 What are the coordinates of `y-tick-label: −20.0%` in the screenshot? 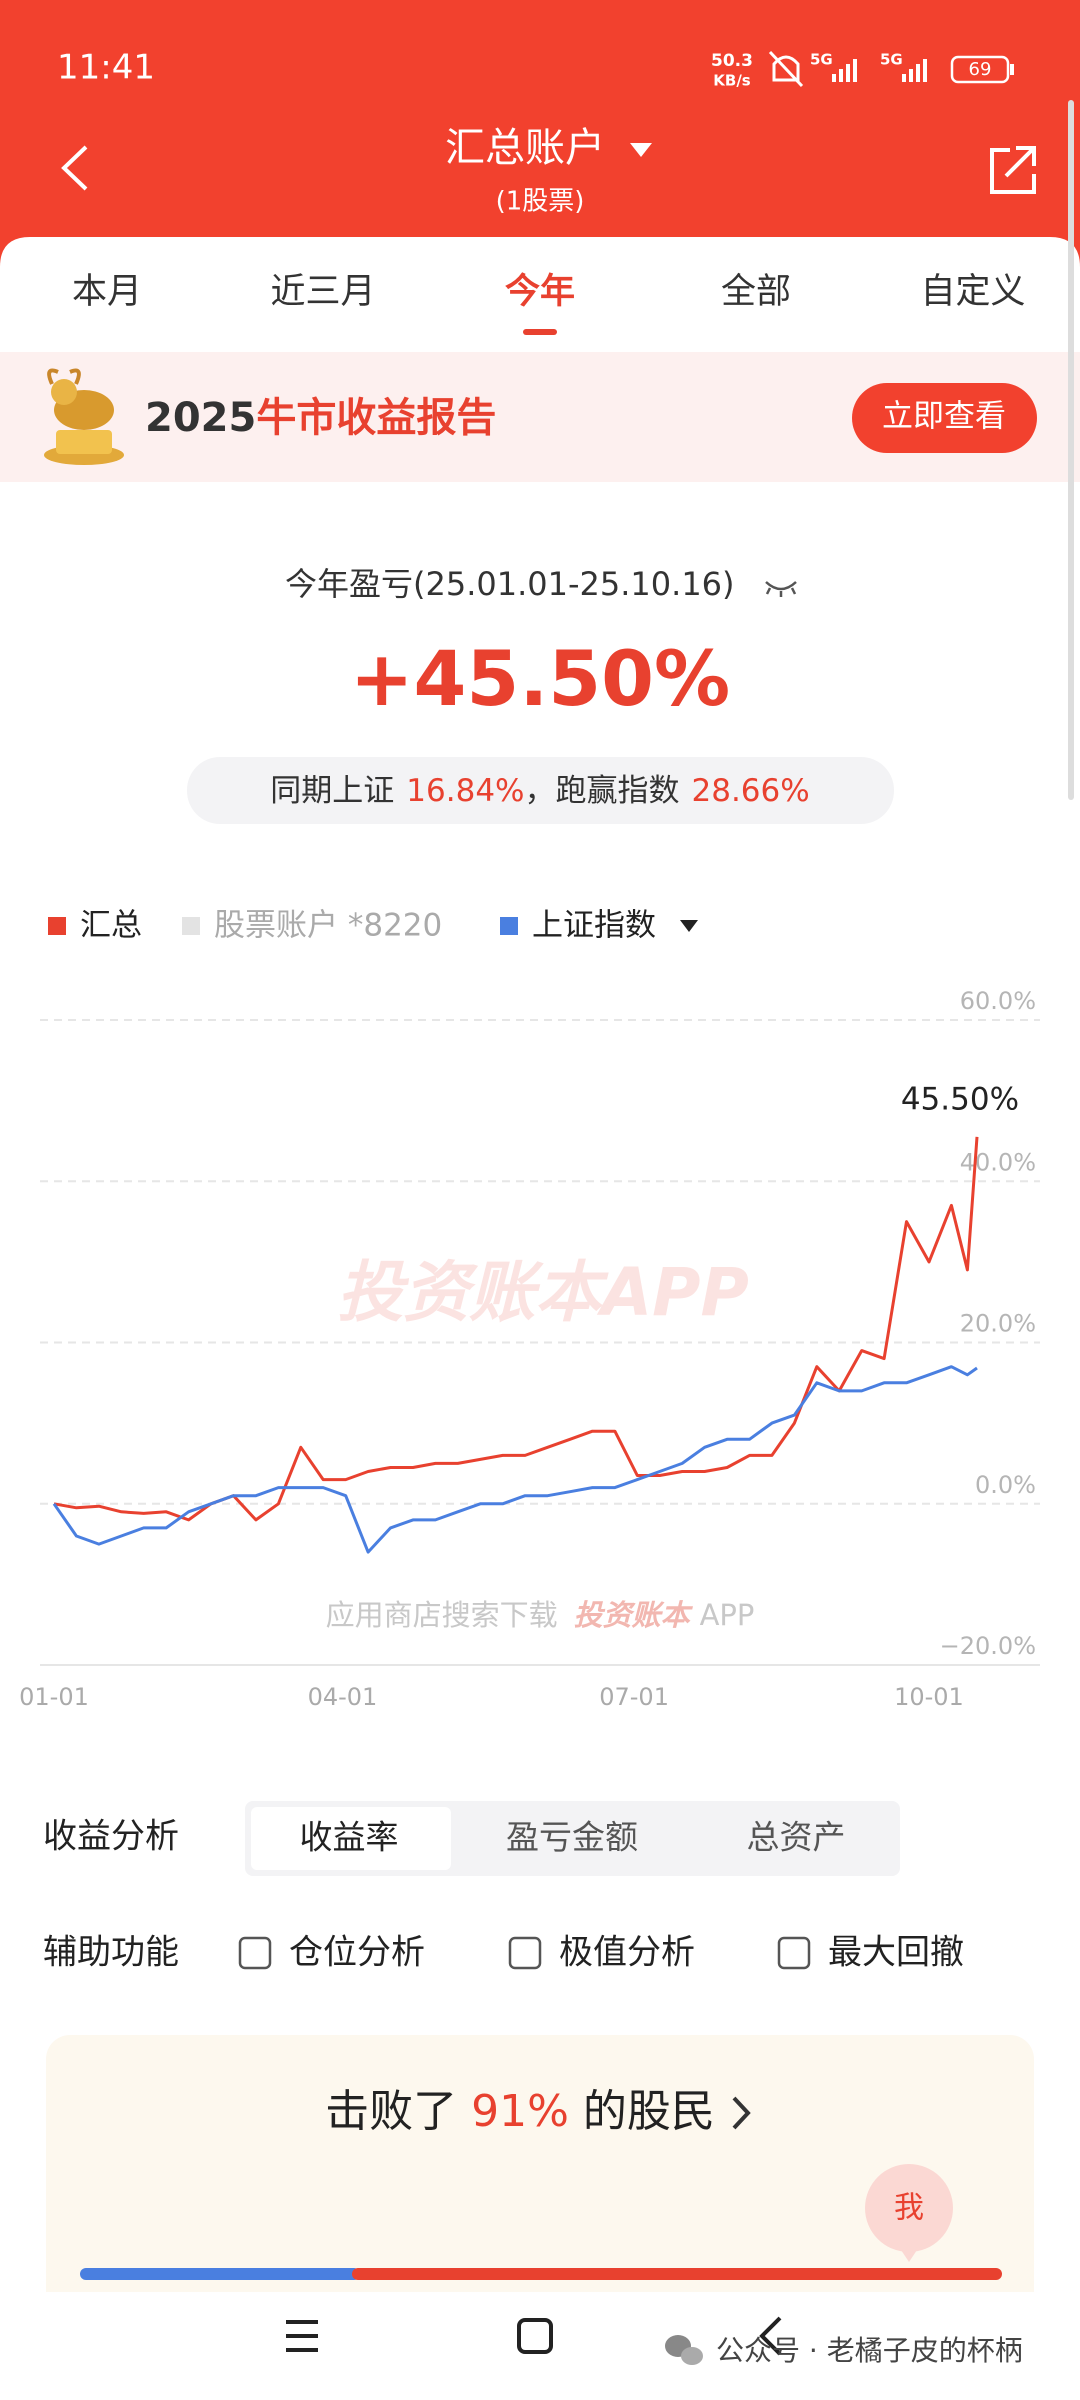 It's located at (988, 1646).